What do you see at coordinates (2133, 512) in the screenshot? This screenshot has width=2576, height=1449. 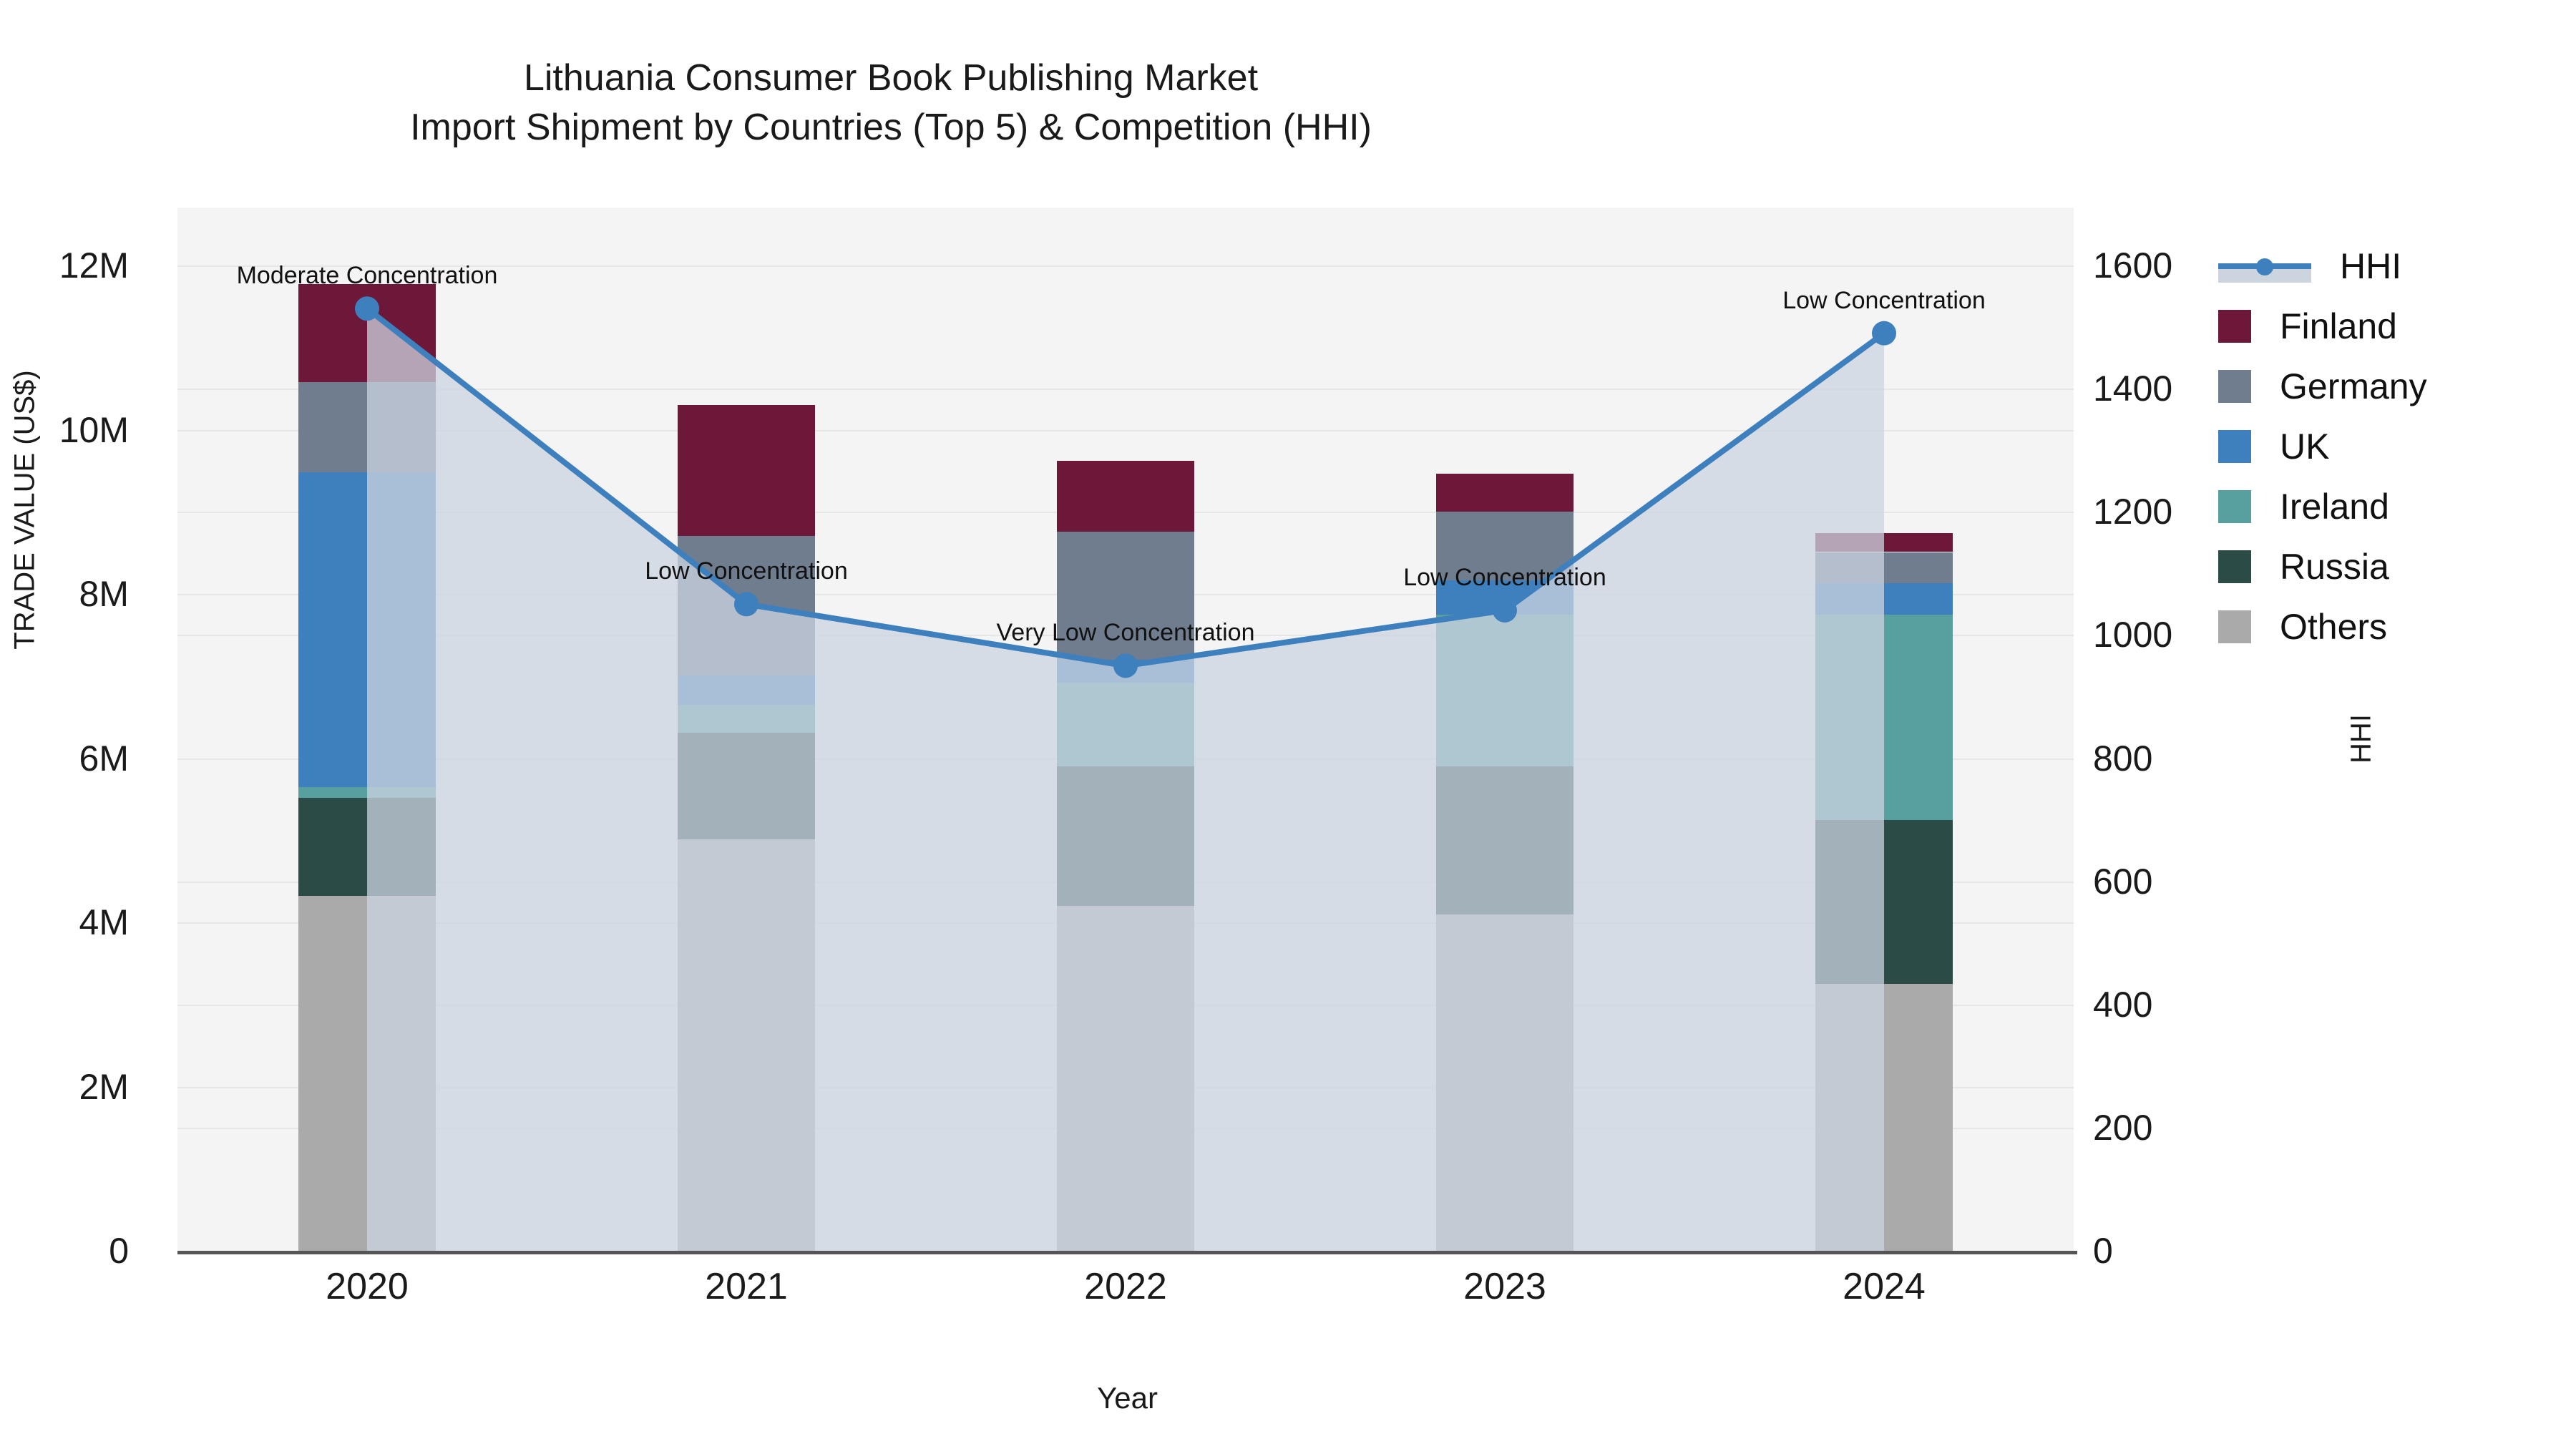 I see `y-tick-right-1200: 1200` at bounding box center [2133, 512].